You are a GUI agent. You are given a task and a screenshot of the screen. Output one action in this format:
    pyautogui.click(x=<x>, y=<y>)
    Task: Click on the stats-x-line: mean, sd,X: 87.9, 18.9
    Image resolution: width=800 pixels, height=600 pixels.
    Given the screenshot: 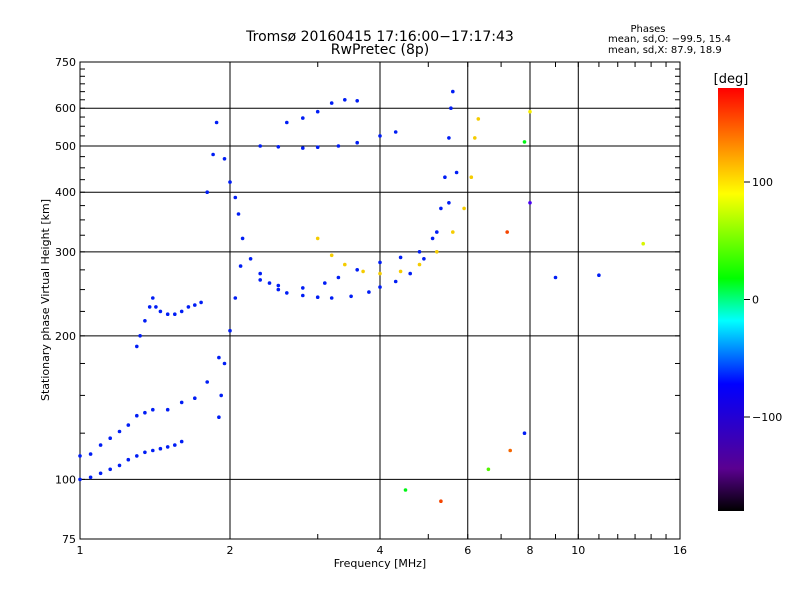 What is the action you would take?
    pyautogui.click(x=665, y=50)
    